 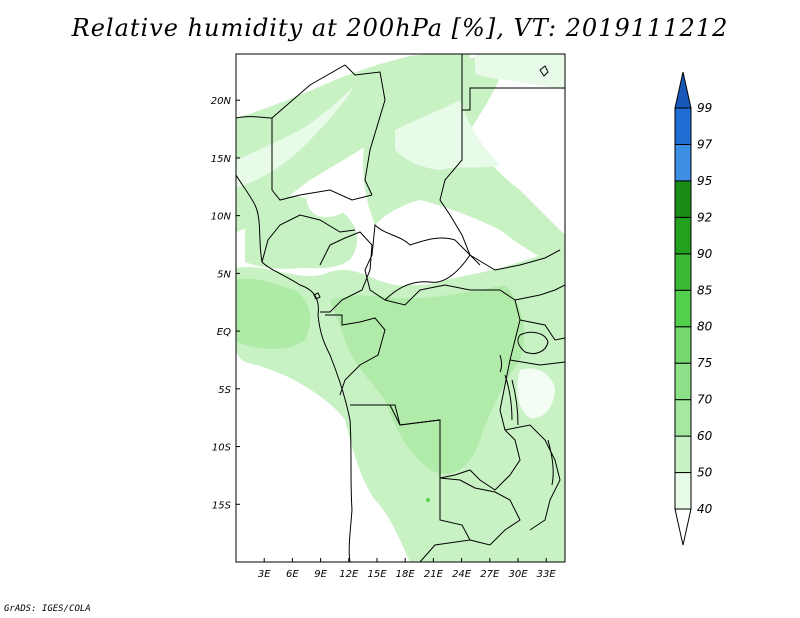 I want to click on dry-spot-southwest, so click(x=293, y=461).